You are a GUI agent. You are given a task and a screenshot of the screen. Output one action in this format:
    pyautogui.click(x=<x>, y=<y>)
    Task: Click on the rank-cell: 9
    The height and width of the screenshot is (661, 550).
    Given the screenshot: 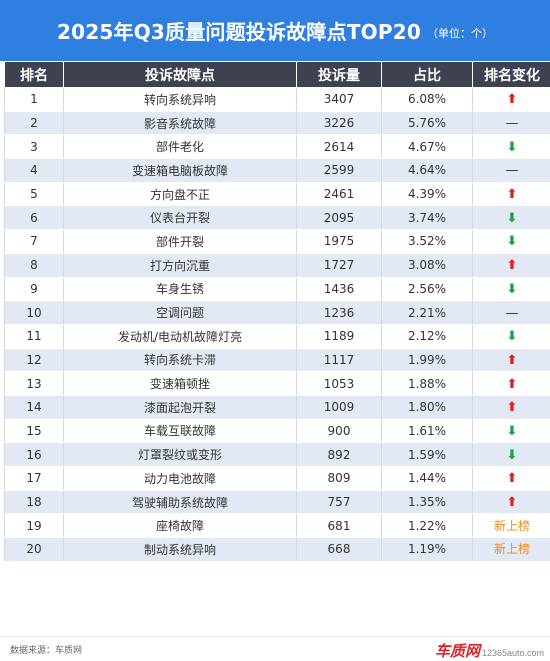 What is the action you would take?
    pyautogui.click(x=34, y=289)
    